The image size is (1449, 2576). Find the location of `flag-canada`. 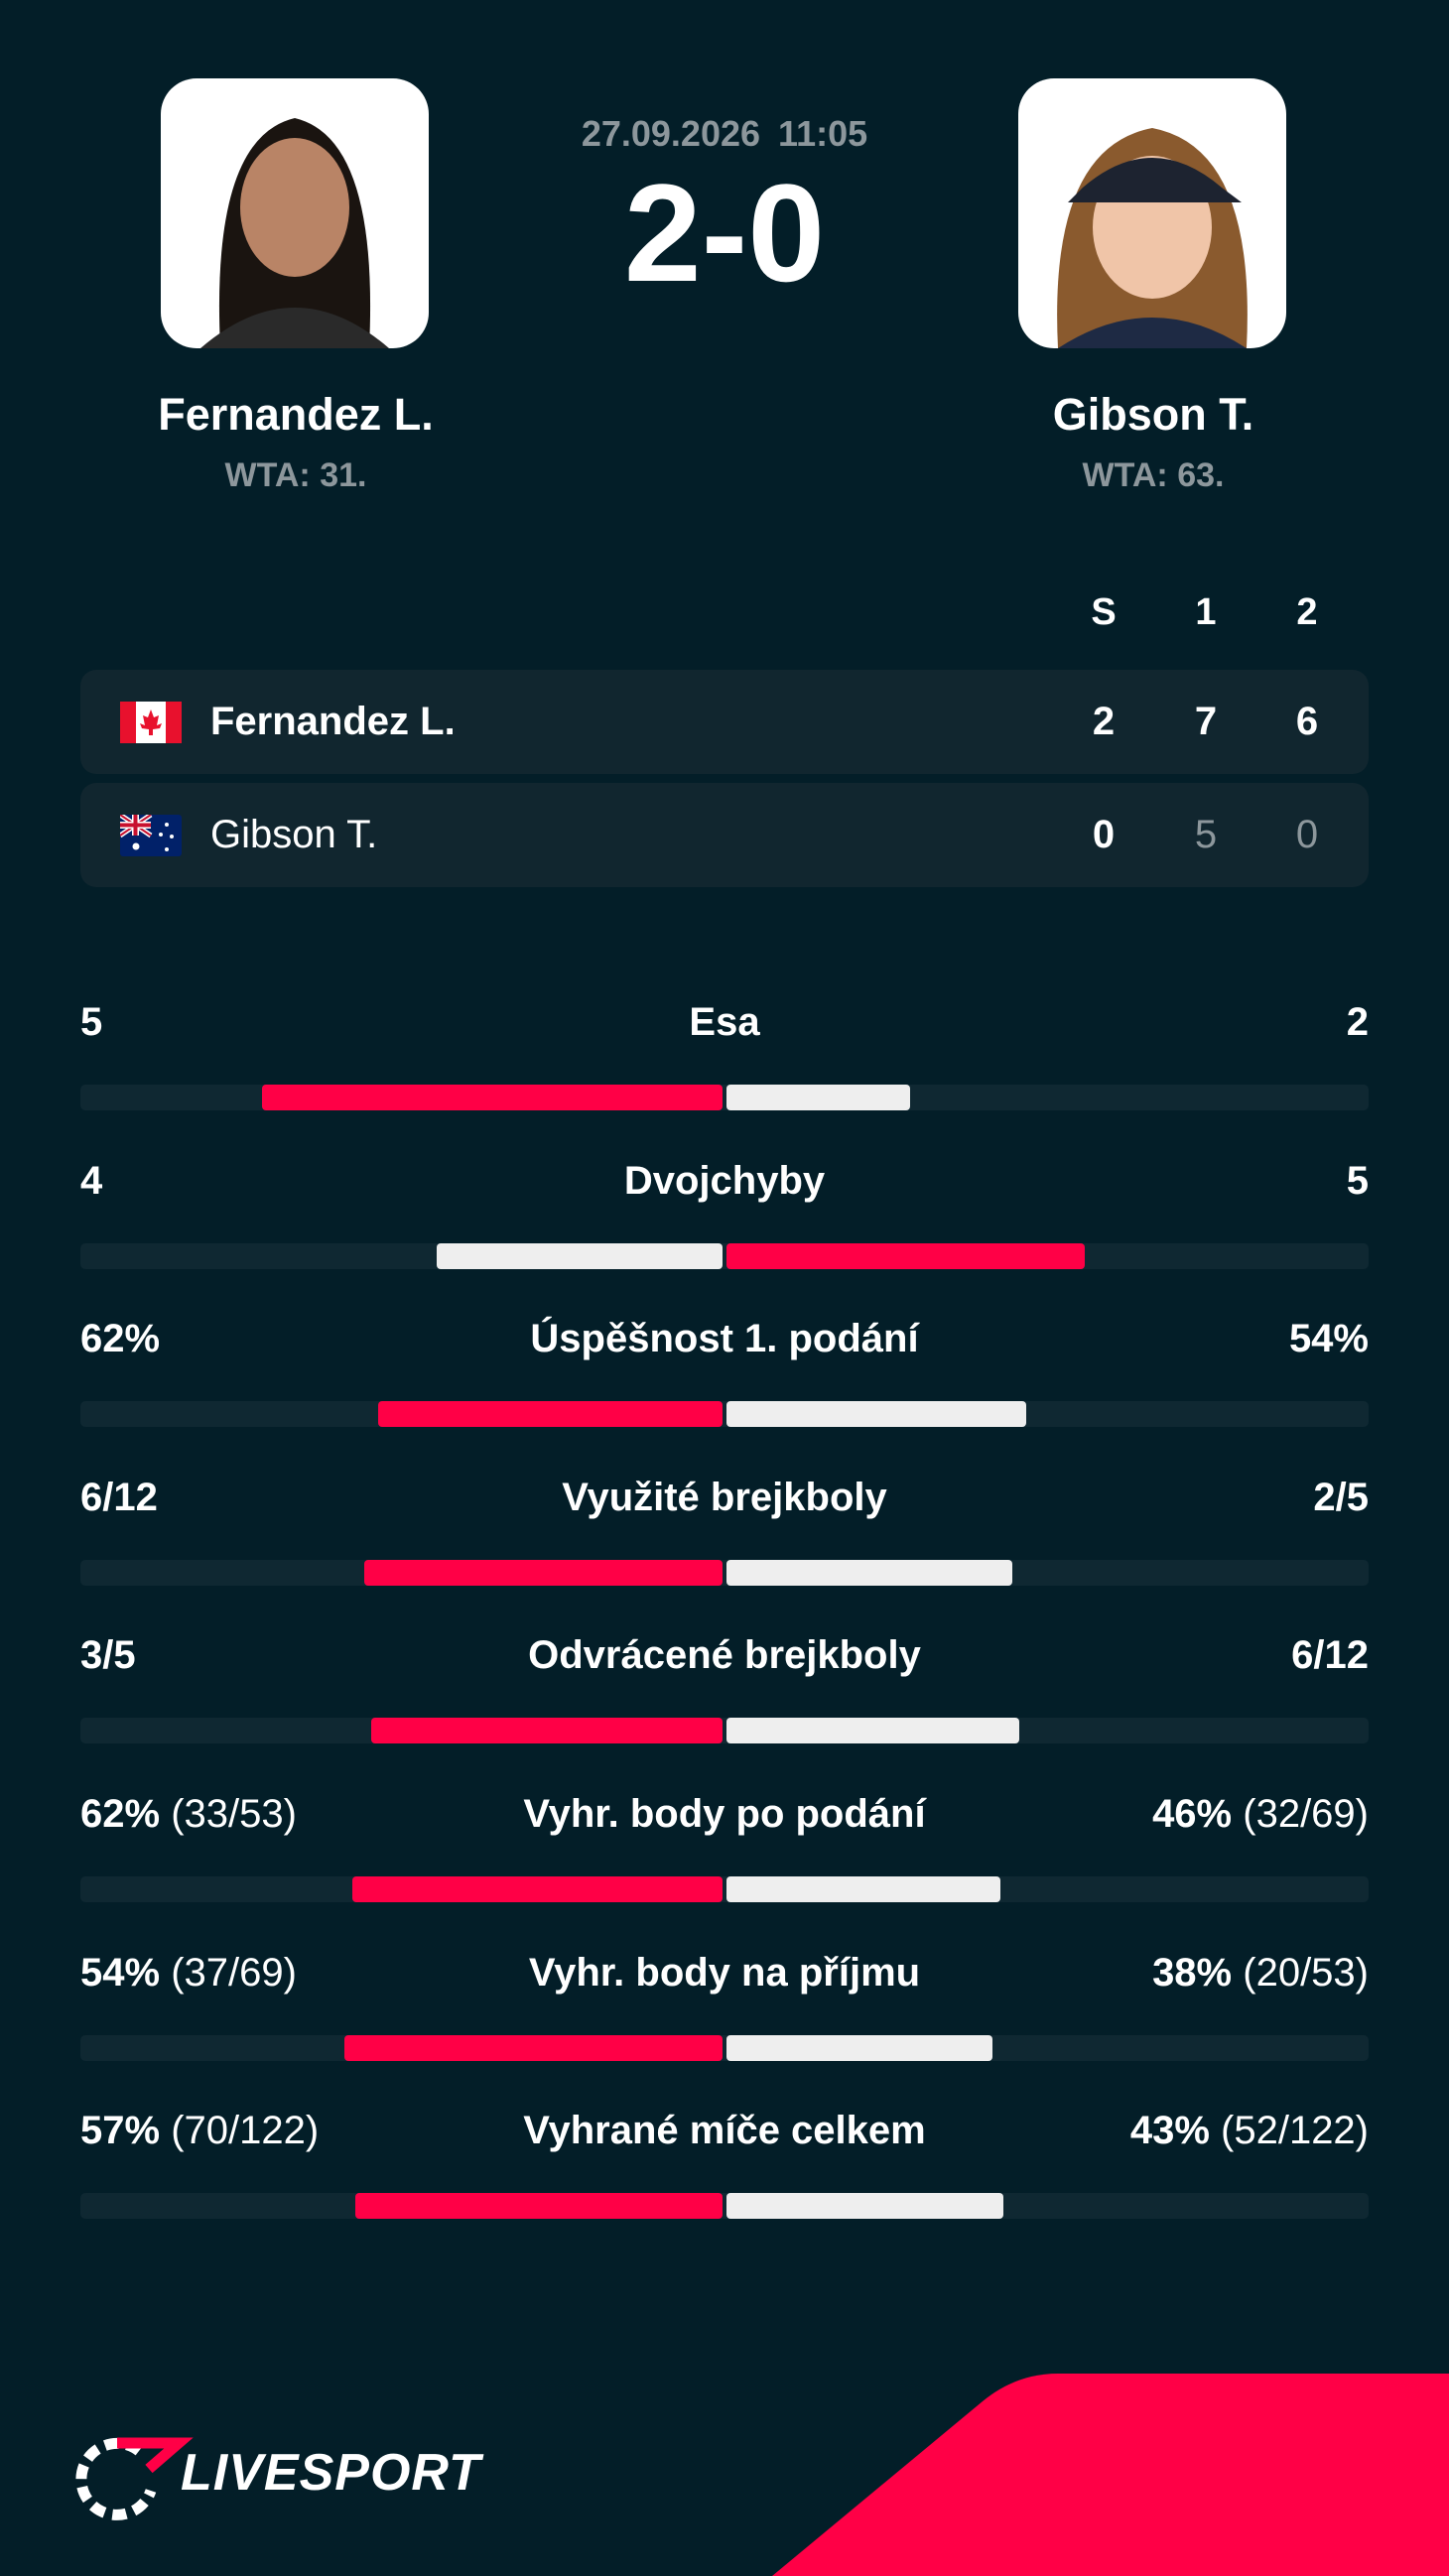

flag-canada is located at coordinates (151, 723).